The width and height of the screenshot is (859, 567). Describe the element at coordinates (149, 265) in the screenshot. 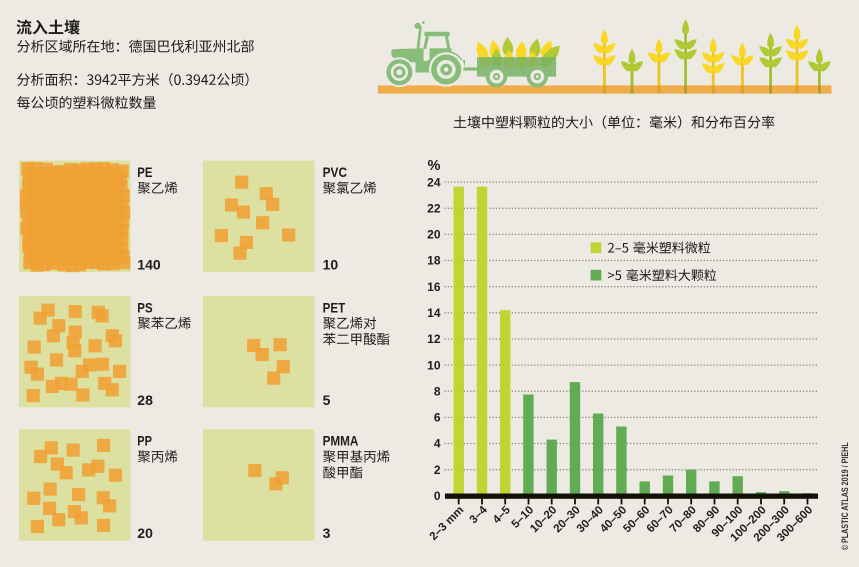

I see `svg-text: 140` at that location.